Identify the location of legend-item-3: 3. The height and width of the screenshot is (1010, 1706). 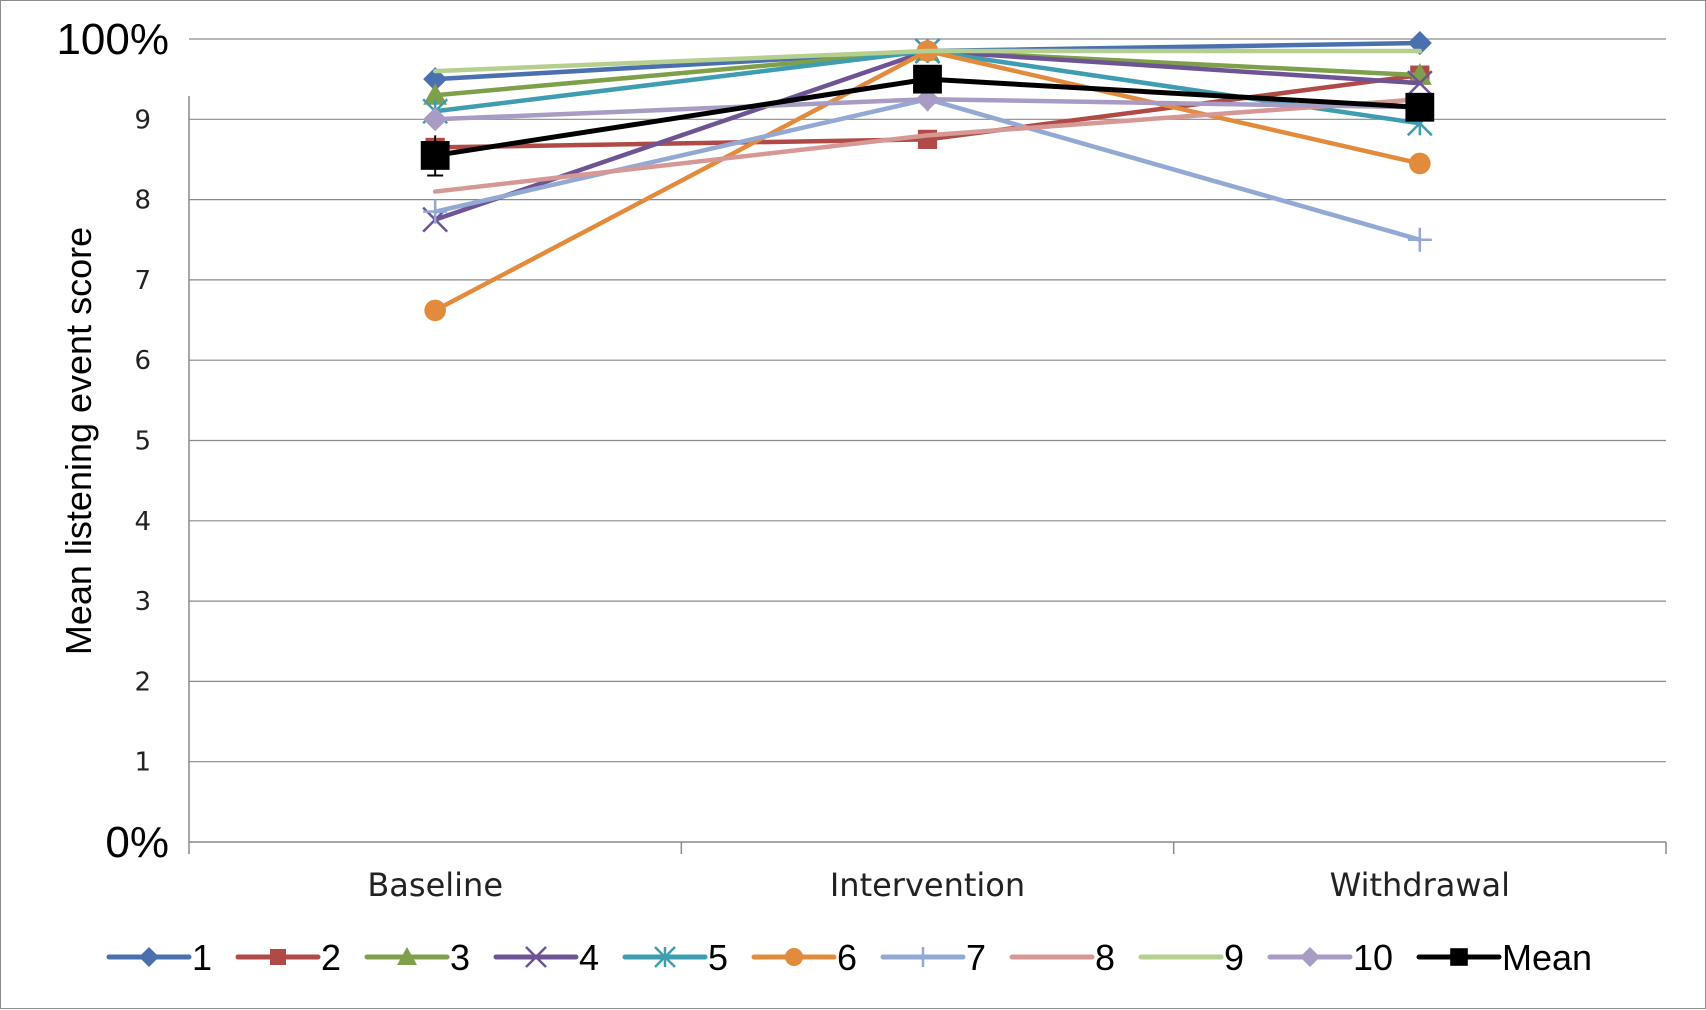
(417, 957).